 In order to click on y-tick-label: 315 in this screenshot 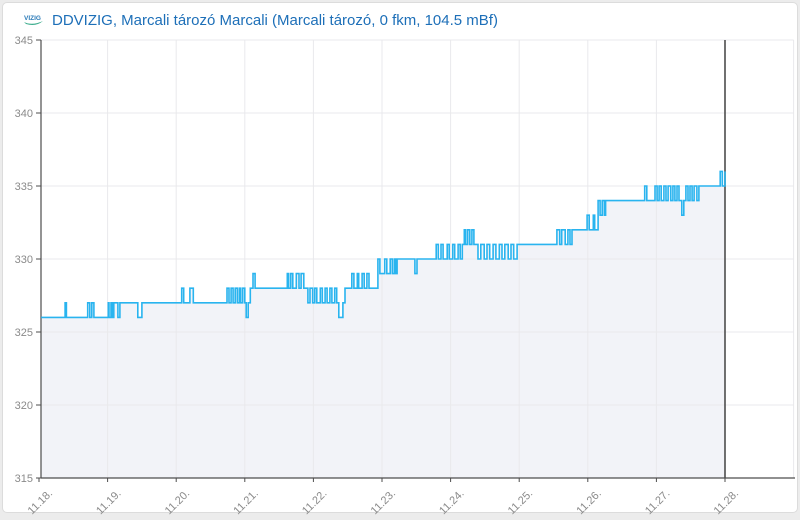, I will do `click(24, 479)`.